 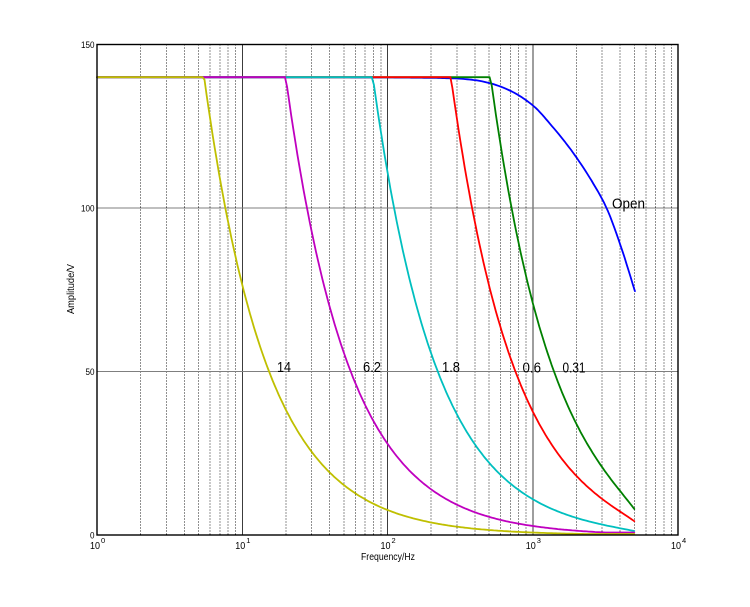 I want to click on svg-text: 2, so click(x=394, y=540).